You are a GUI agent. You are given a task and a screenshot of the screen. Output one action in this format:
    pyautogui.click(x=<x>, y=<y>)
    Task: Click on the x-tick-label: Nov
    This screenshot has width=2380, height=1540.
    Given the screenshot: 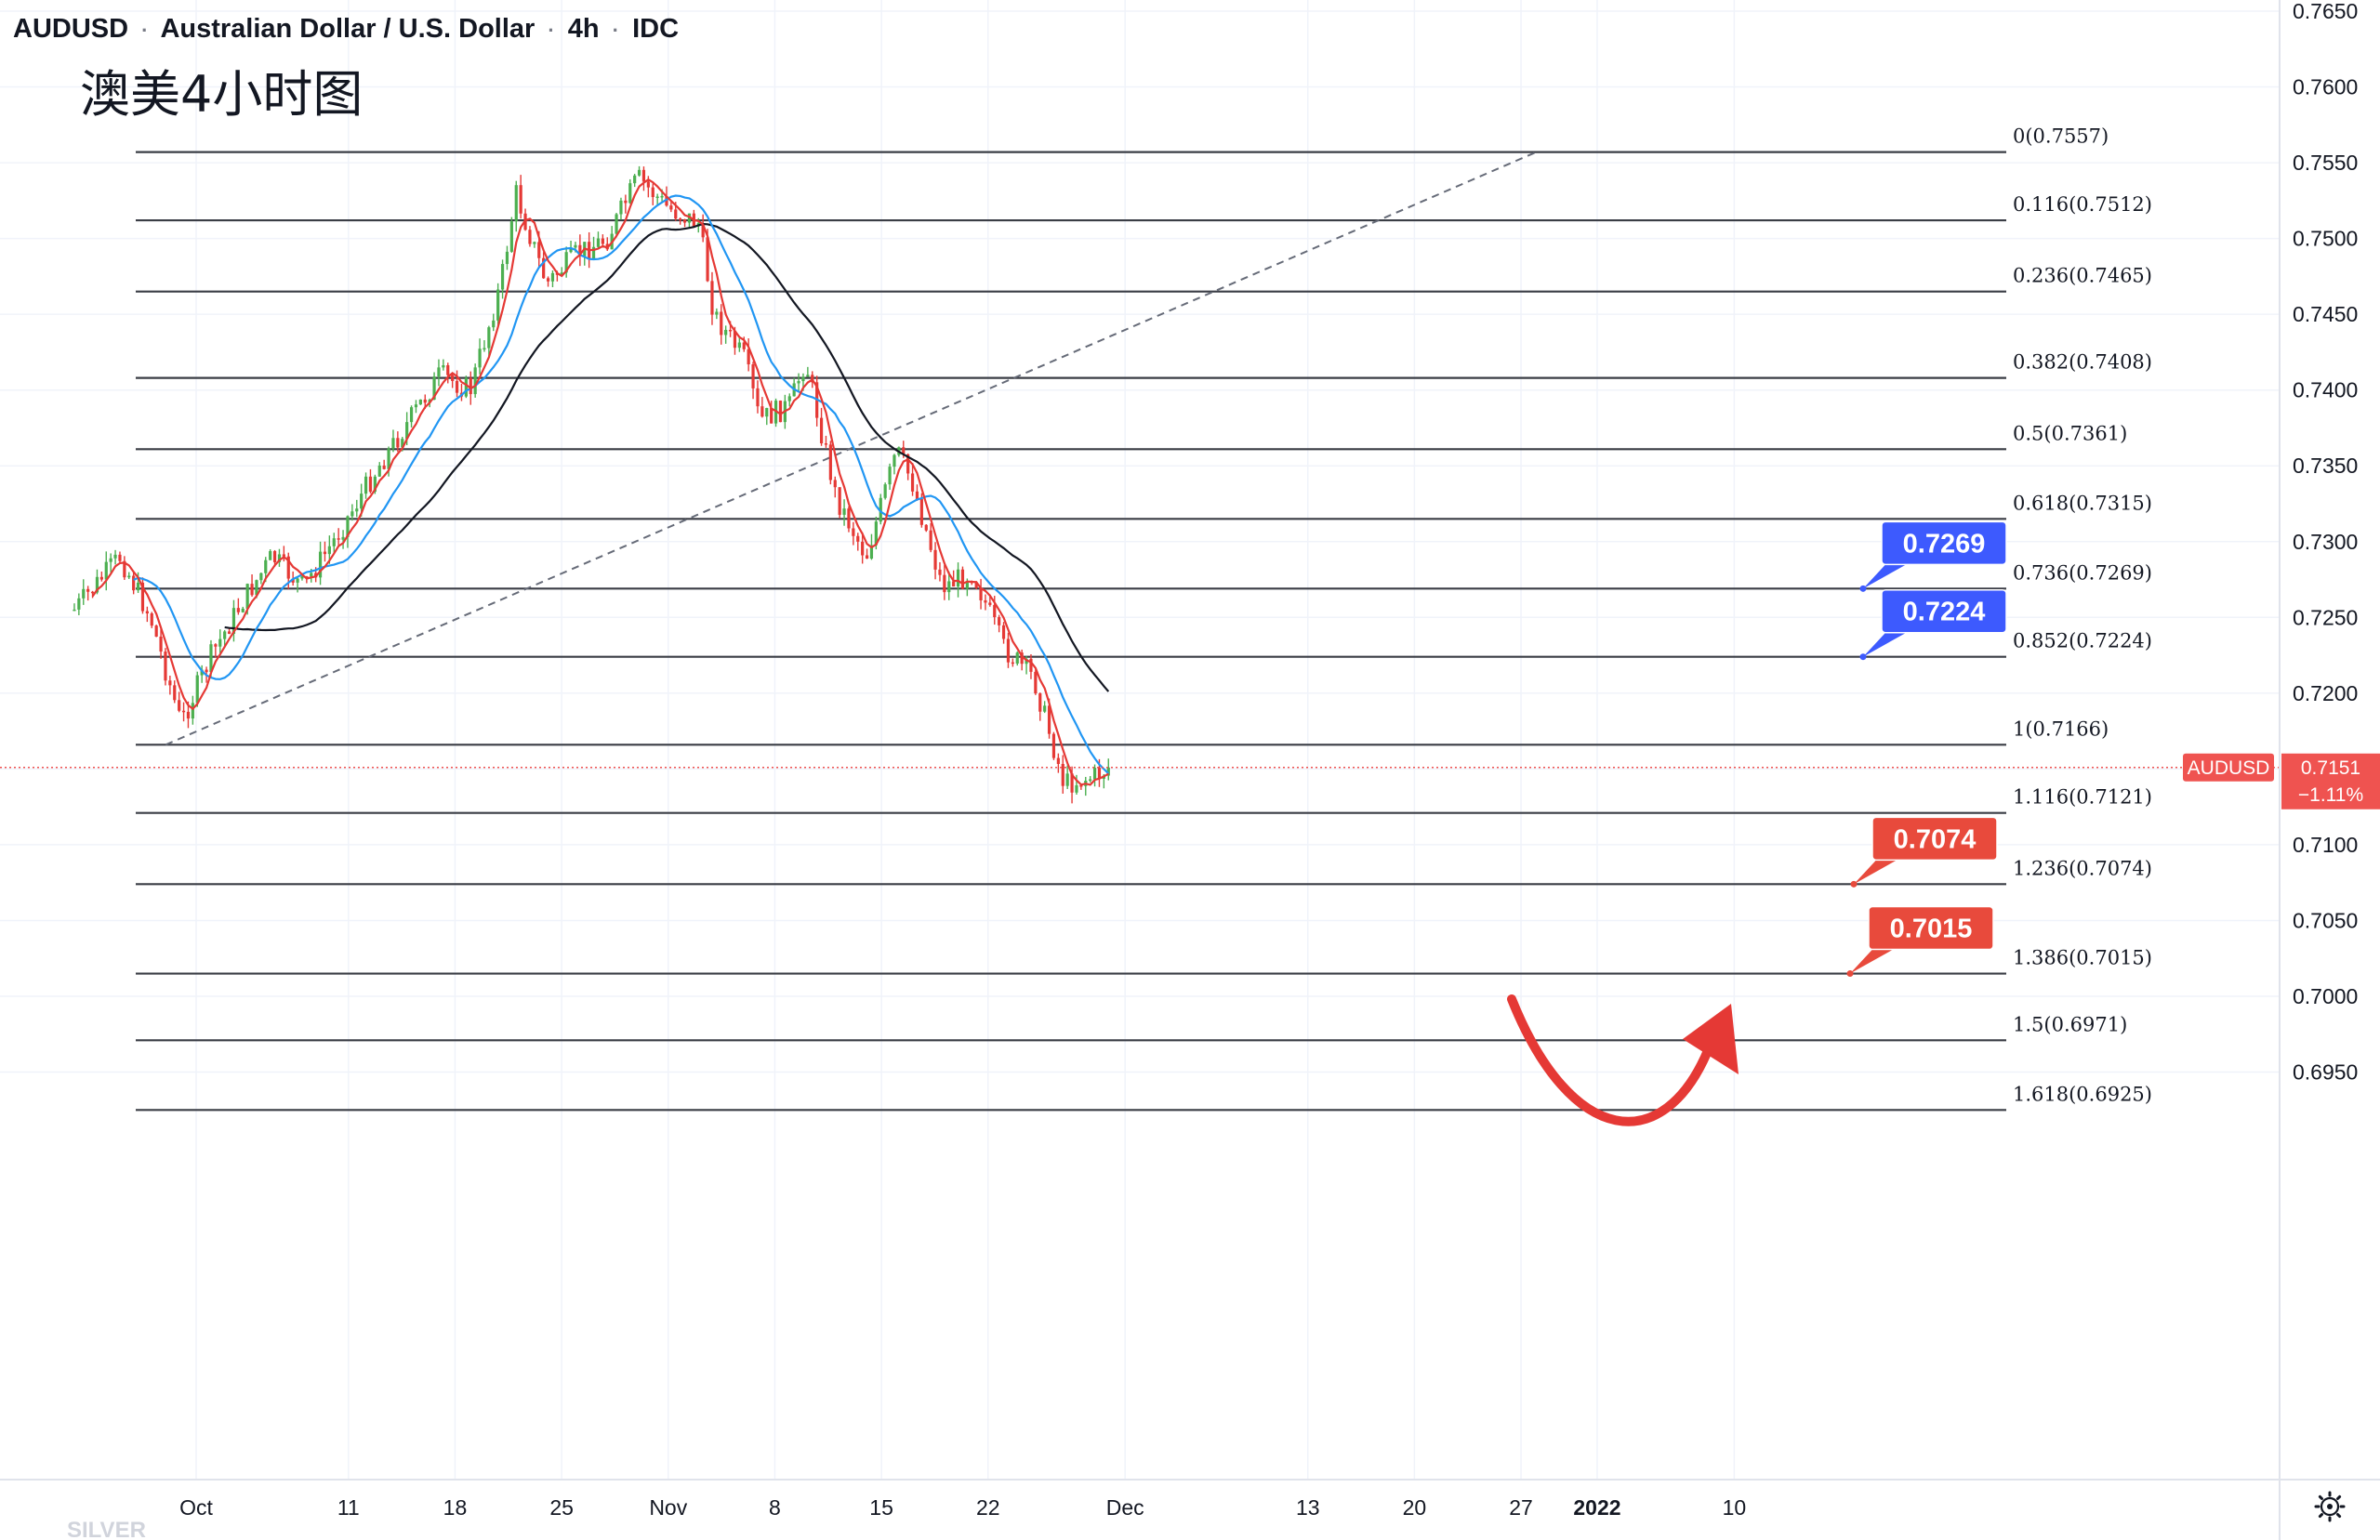 What is the action you would take?
    pyautogui.click(x=668, y=1508)
    